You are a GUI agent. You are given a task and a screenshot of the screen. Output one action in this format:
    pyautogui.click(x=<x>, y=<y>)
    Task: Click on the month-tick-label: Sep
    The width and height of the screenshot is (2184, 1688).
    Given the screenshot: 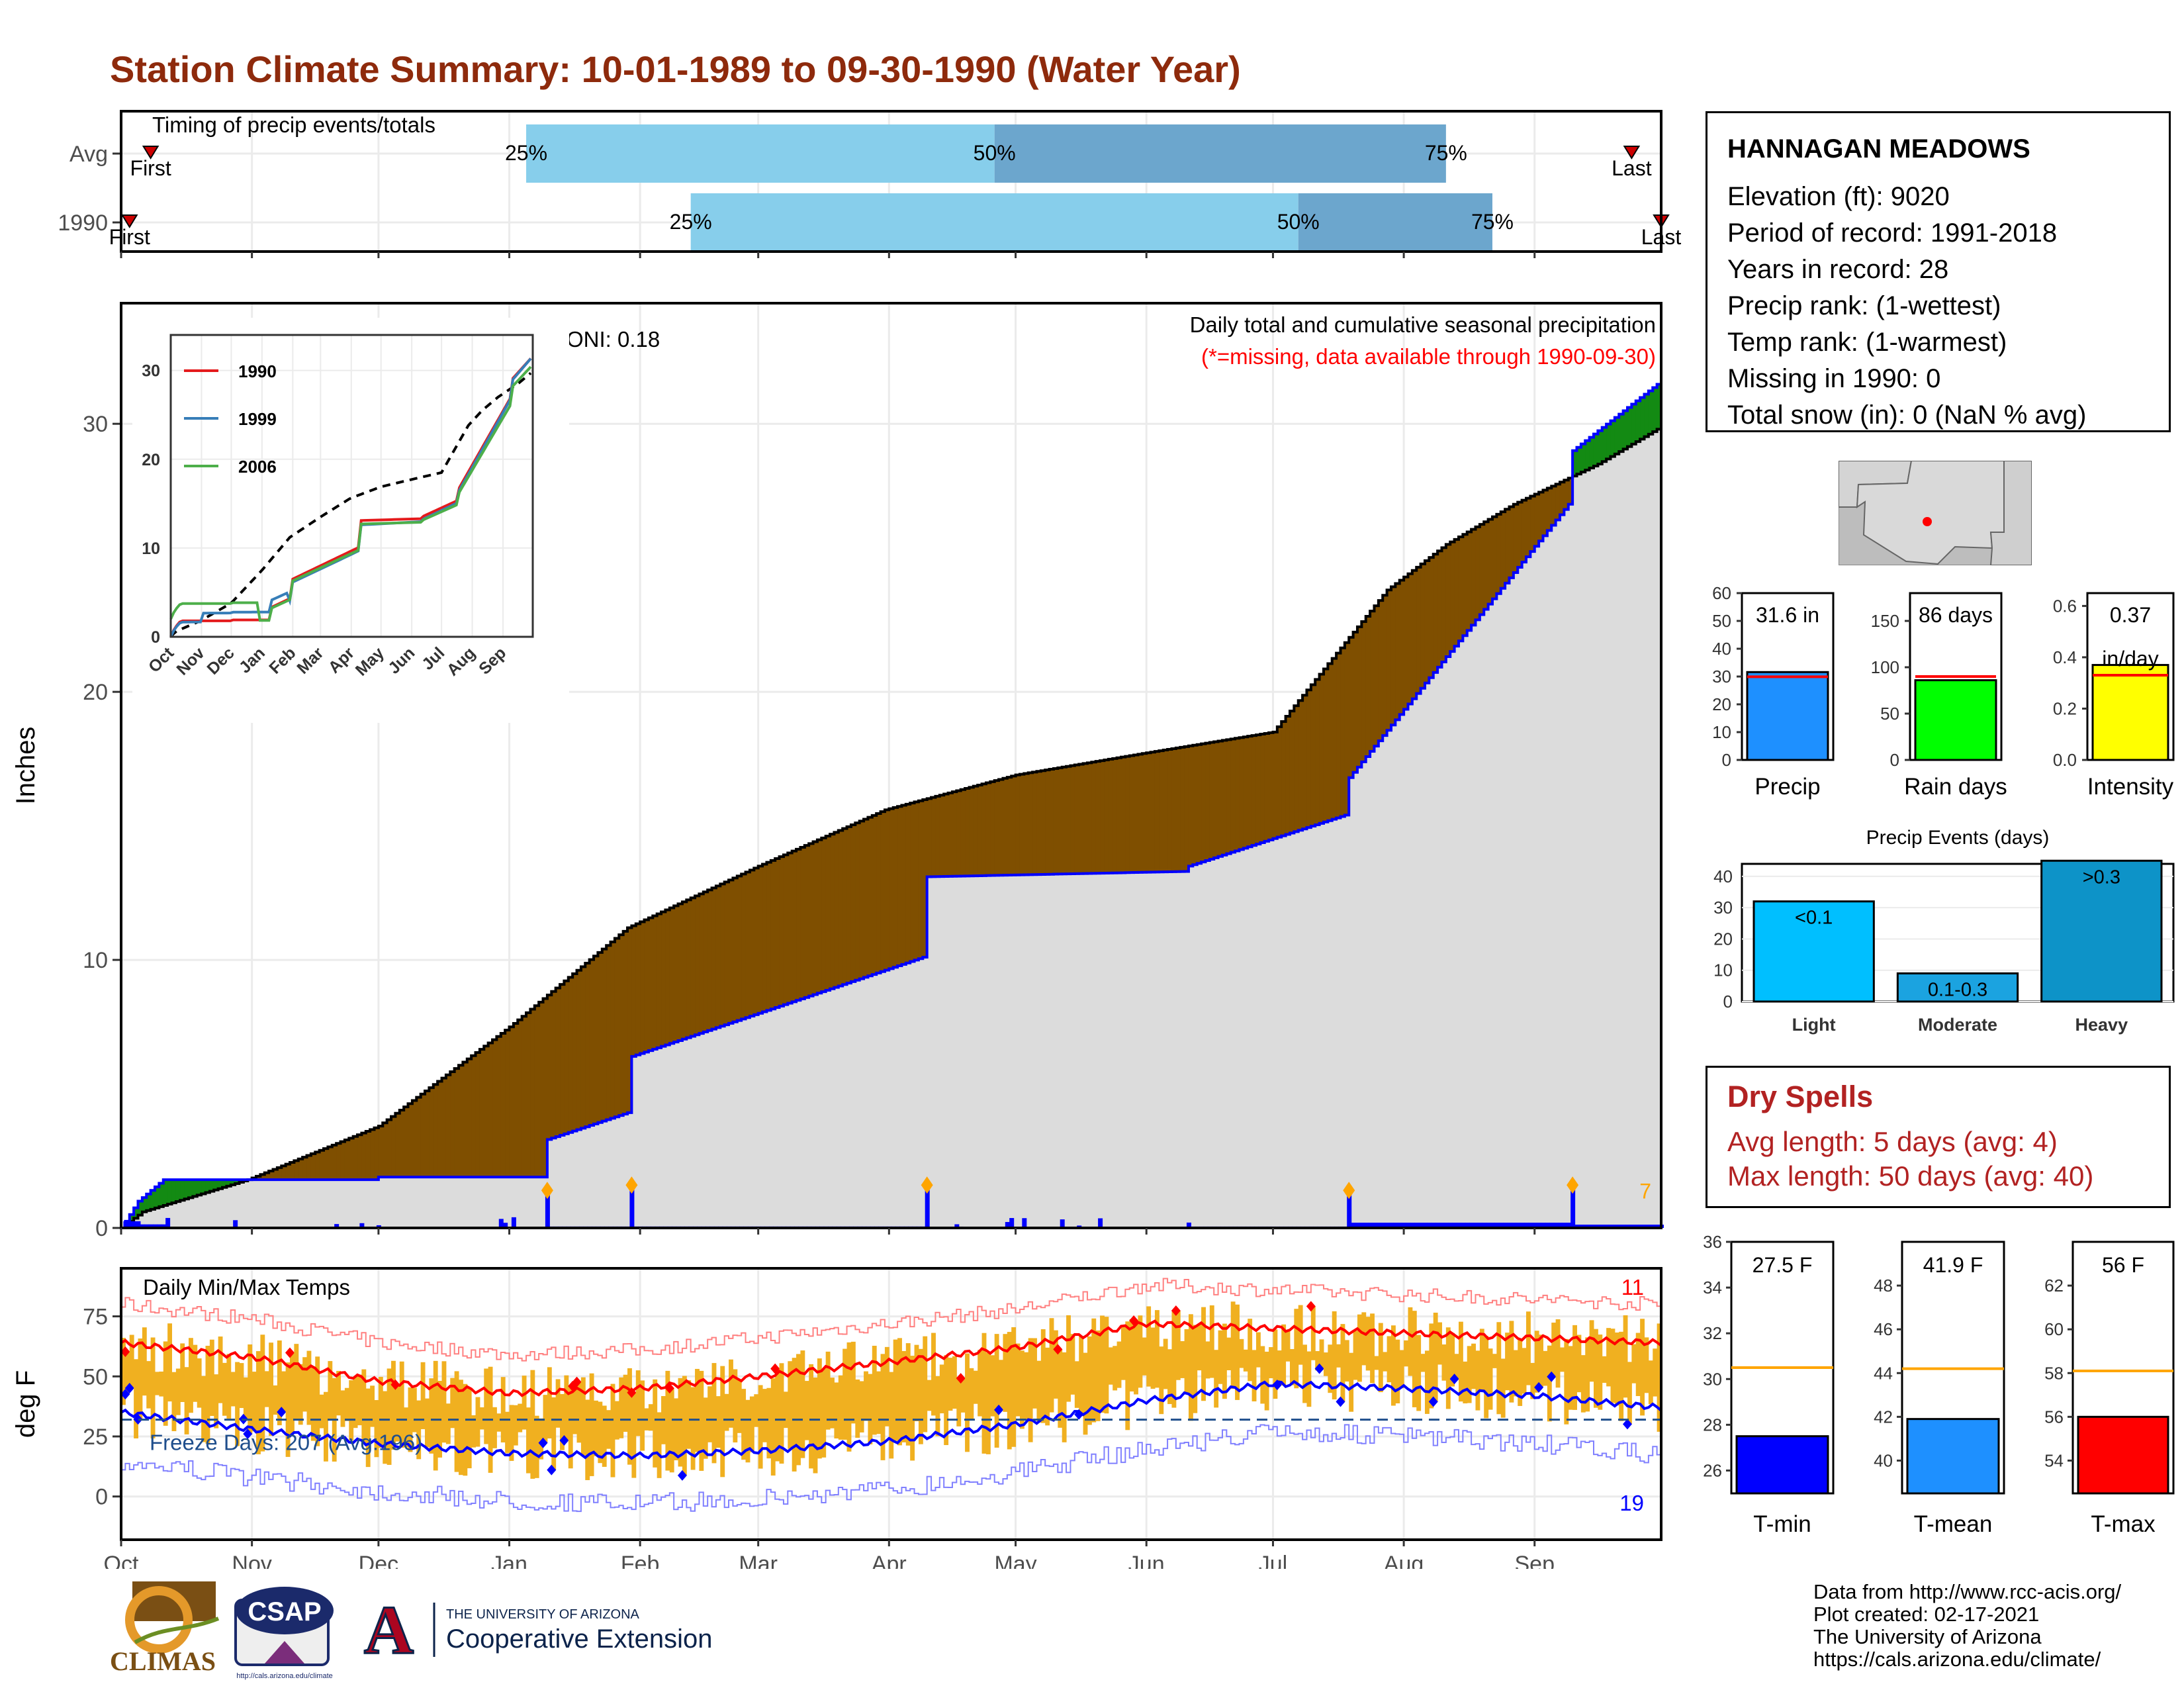 What is the action you would take?
    pyautogui.click(x=1534, y=1560)
    